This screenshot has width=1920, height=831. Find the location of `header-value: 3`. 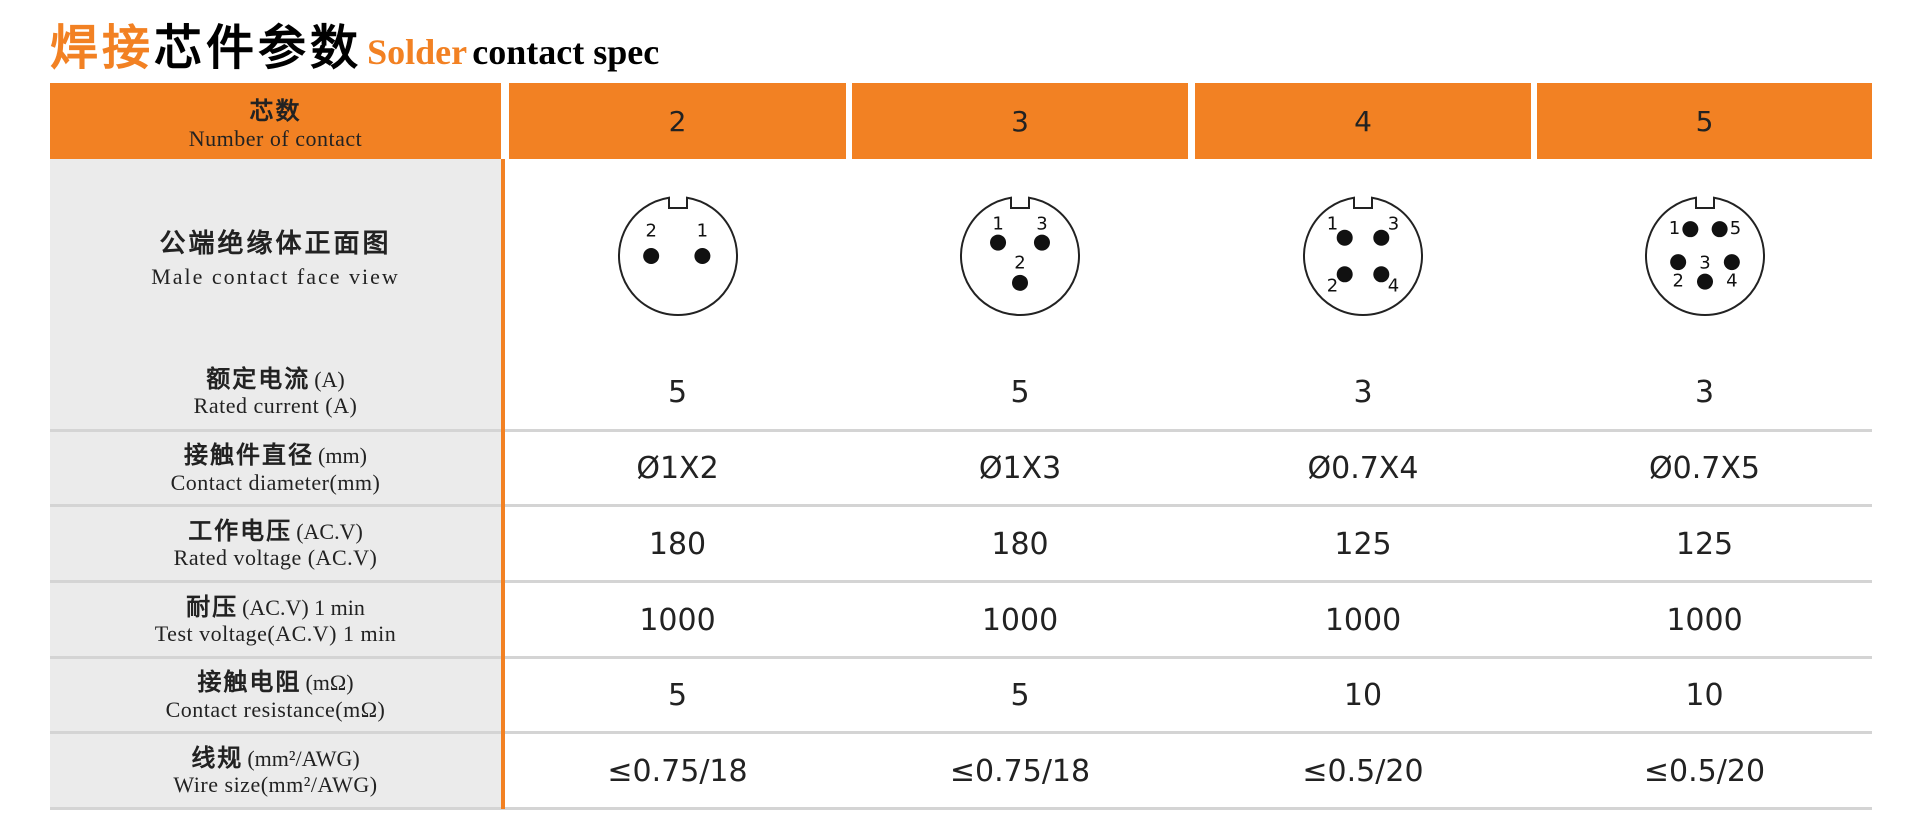

header-value: 3 is located at coordinates (1020, 121).